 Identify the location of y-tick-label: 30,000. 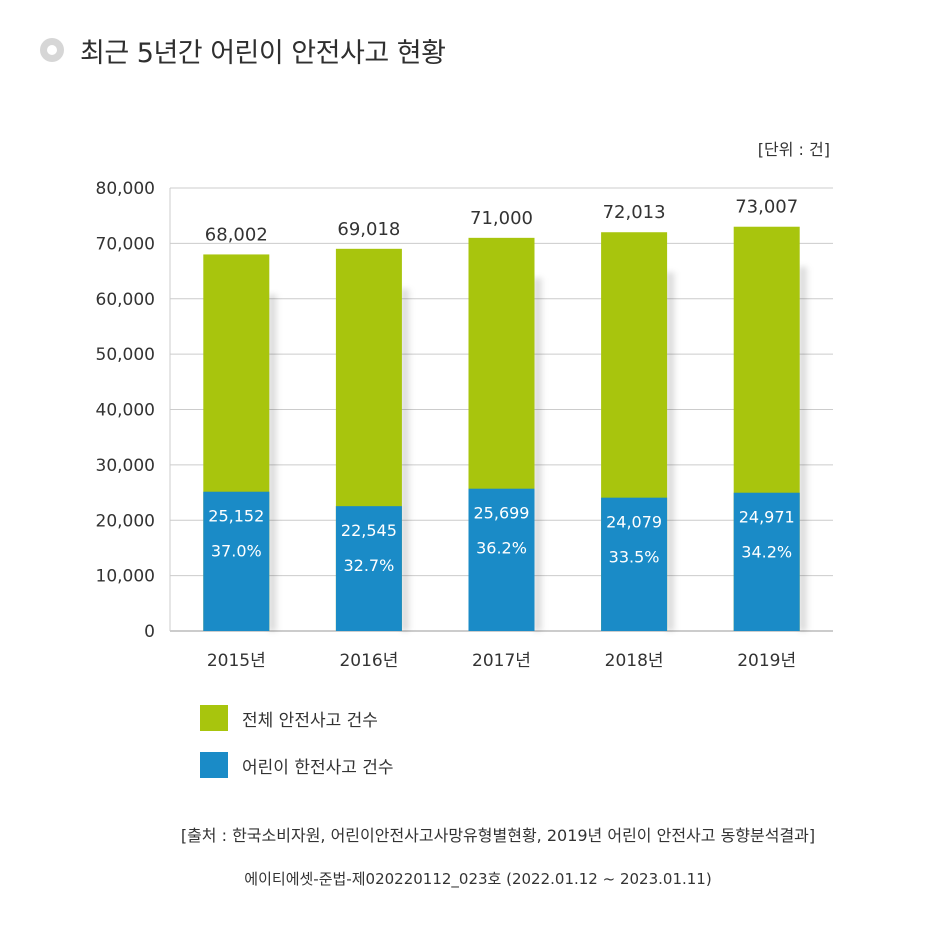
(125, 466).